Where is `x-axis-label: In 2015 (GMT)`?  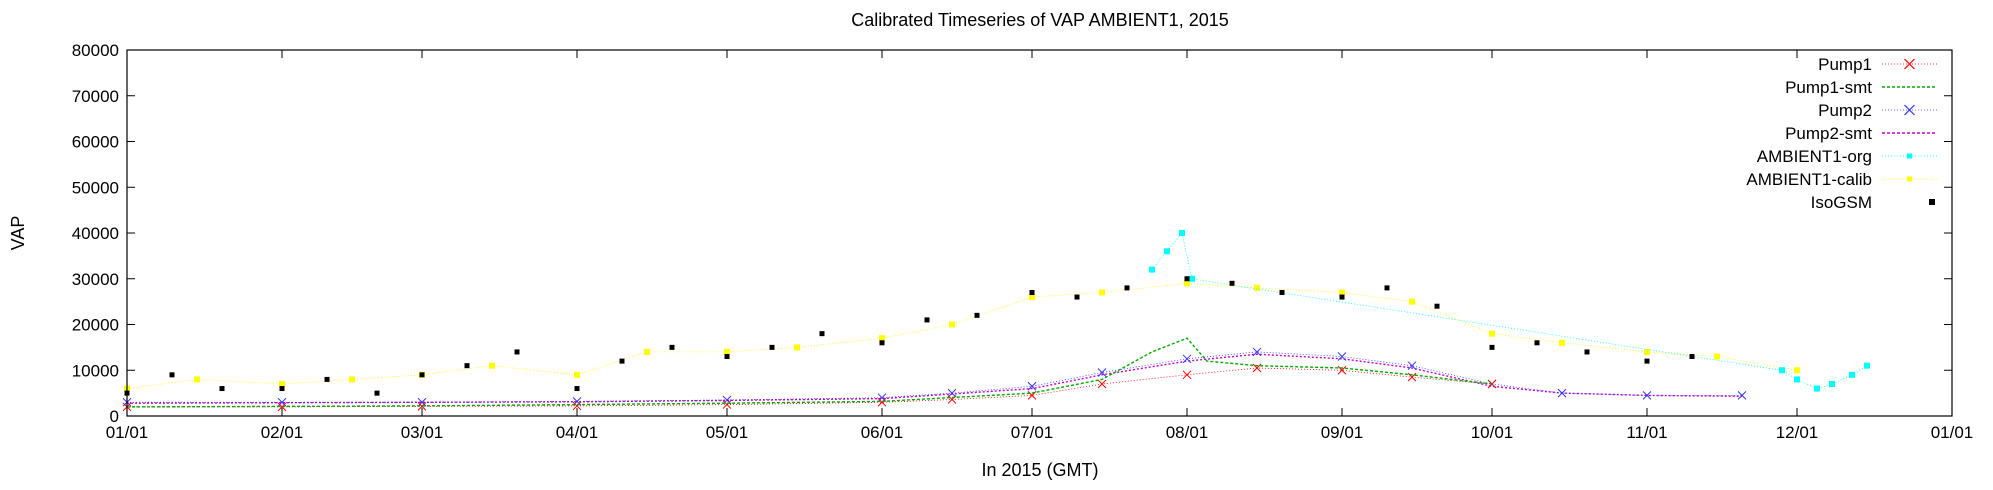 x-axis-label: In 2015 (GMT) is located at coordinates (1039, 470).